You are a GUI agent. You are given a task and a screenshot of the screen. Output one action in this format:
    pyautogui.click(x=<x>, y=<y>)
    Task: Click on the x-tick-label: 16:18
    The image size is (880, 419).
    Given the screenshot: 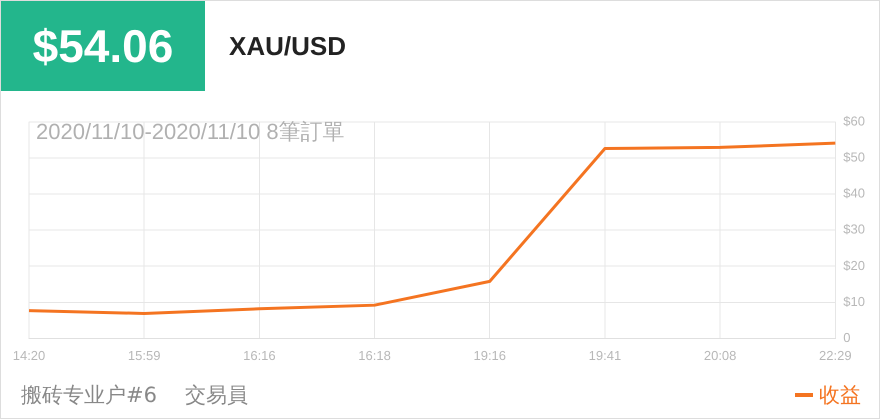 What is the action you would take?
    pyautogui.click(x=374, y=355)
    